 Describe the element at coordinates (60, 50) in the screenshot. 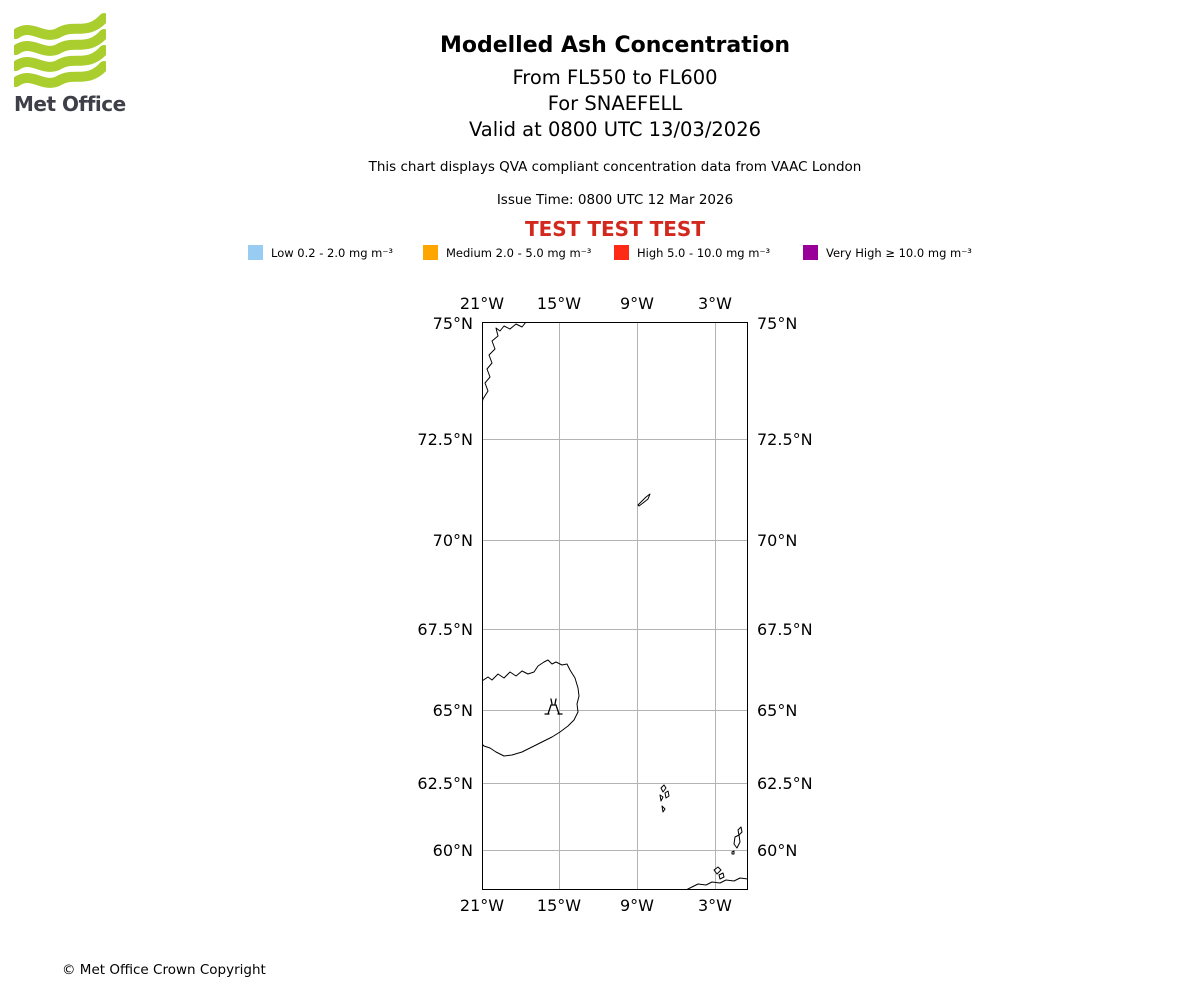

I see `met-office-logo-mark` at that location.